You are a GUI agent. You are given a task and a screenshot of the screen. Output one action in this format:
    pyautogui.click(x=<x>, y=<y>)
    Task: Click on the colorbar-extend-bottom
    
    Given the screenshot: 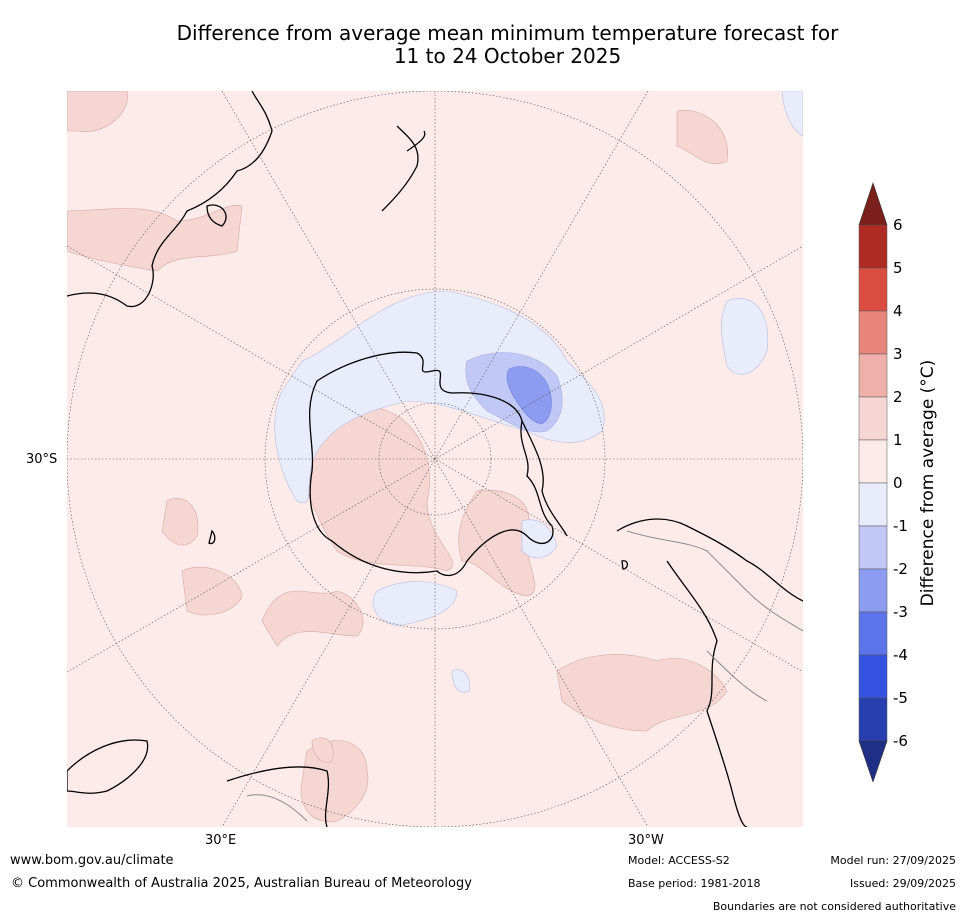 What is the action you would take?
    pyautogui.click(x=873, y=761)
    